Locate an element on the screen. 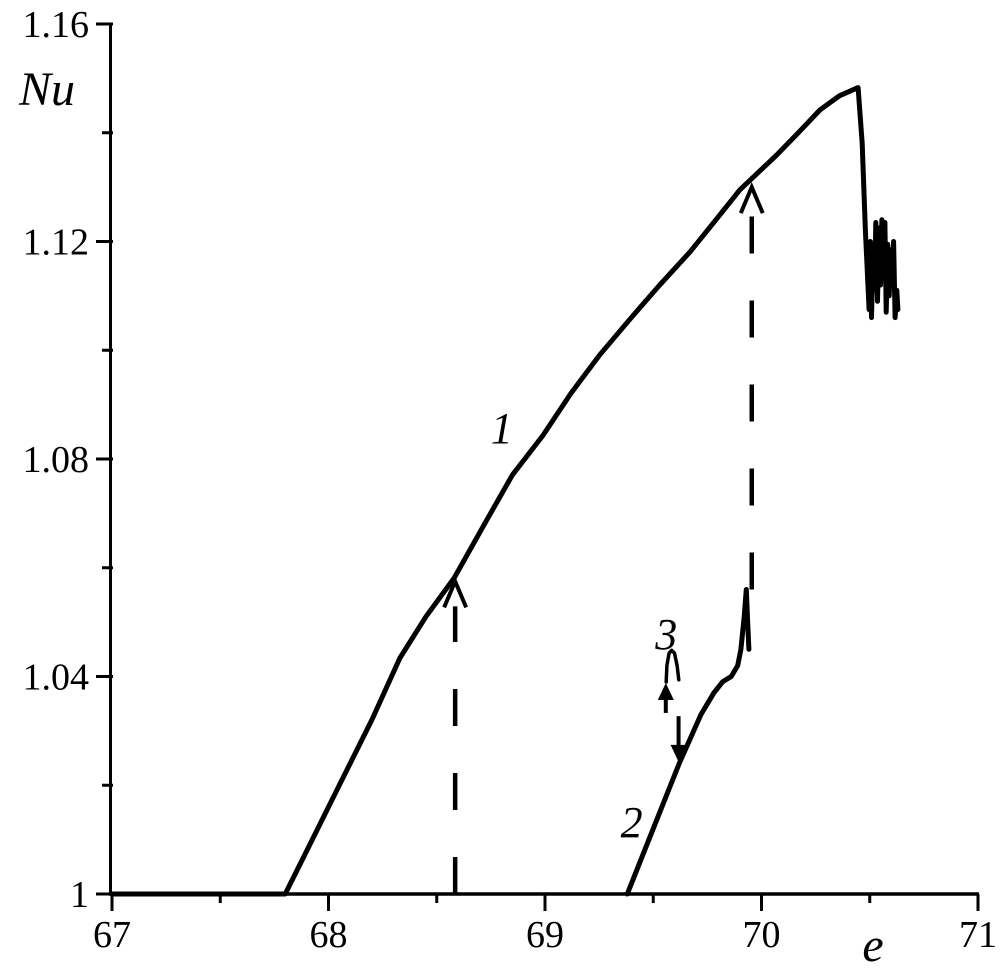 The image size is (1008, 969). x-tick-label: 69 is located at coordinates (545, 935).